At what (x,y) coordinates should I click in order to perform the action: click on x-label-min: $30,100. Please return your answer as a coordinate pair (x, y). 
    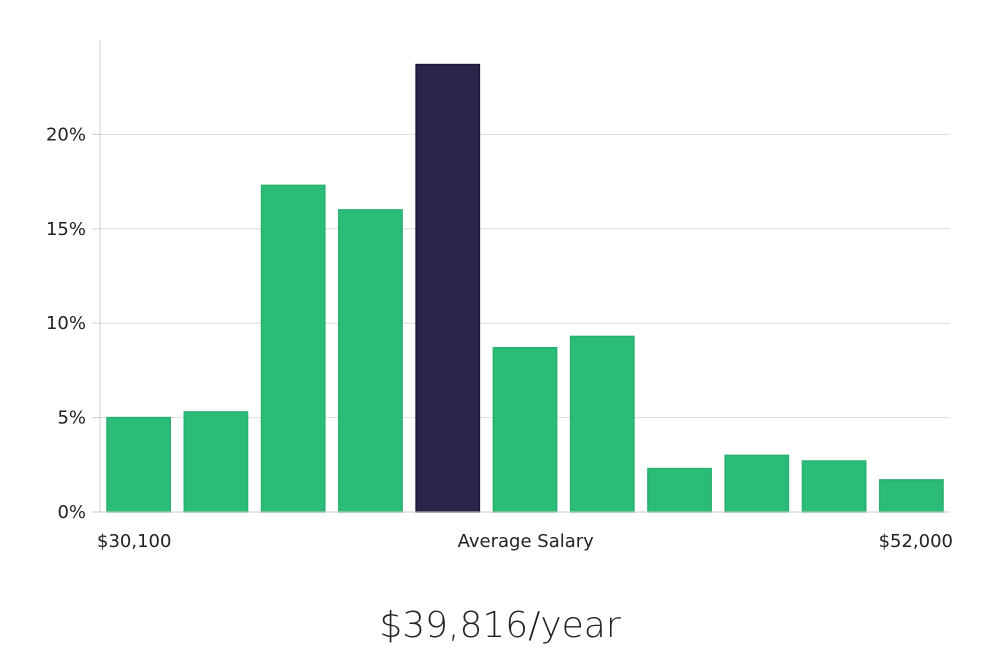
    Looking at the image, I should click on (134, 541).